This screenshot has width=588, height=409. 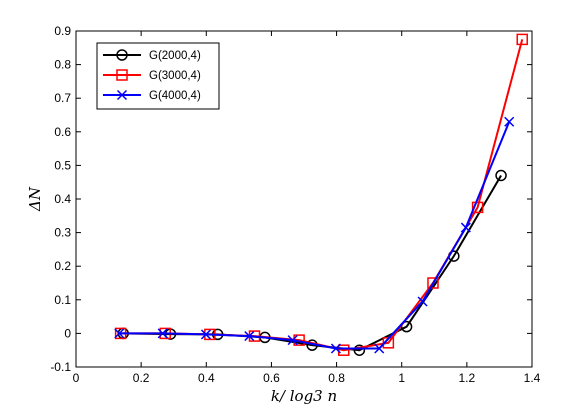 What do you see at coordinates (141, 378) in the screenshot?
I see `x-tick-label: 0.2` at bounding box center [141, 378].